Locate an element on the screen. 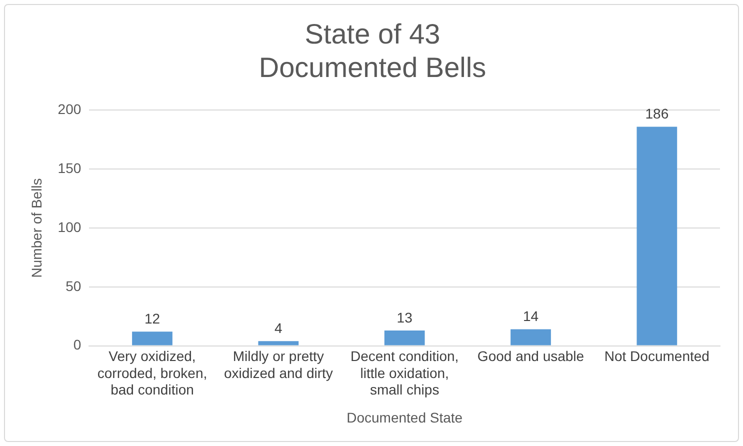 The height and width of the screenshot is (446, 743). y-axis-title: Number of Bells is located at coordinates (36, 228).